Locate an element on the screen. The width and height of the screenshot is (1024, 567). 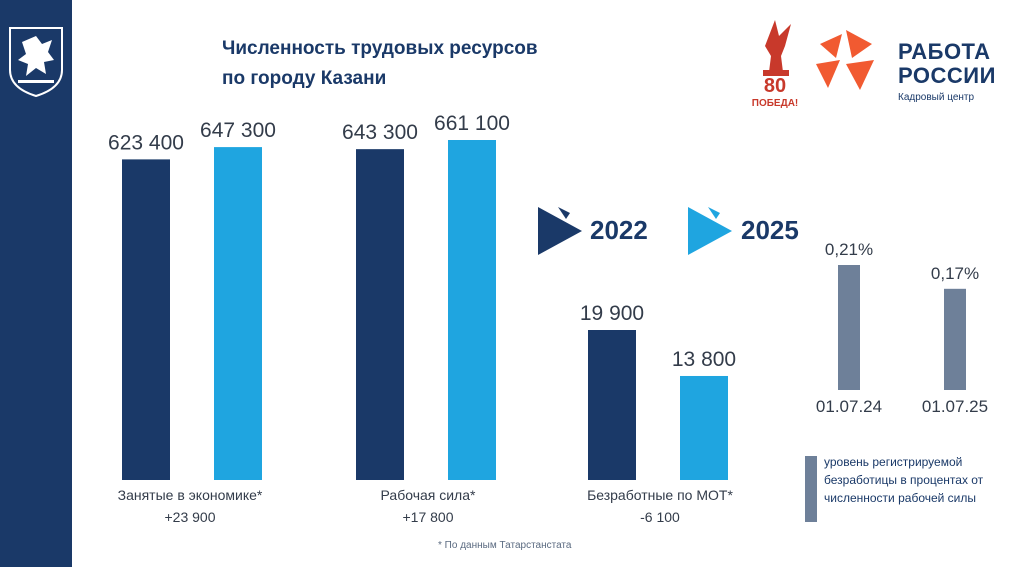
bar-unemployed-2025 is located at coordinates (704, 427).